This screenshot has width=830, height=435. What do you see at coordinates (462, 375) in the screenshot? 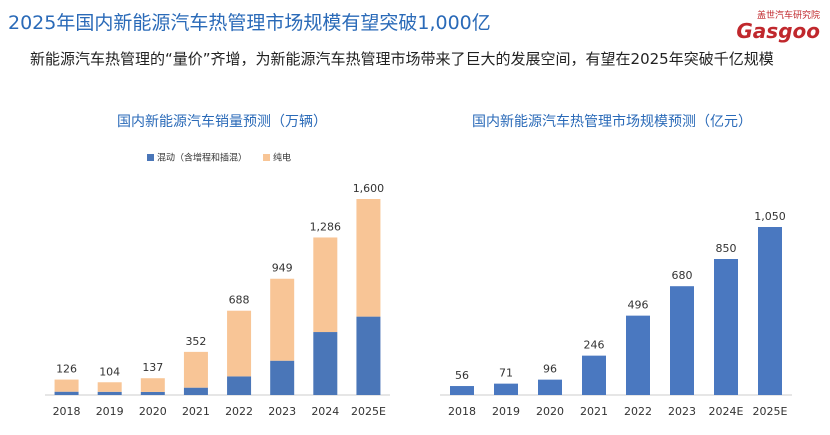
I see `value-label: 56` at bounding box center [462, 375].